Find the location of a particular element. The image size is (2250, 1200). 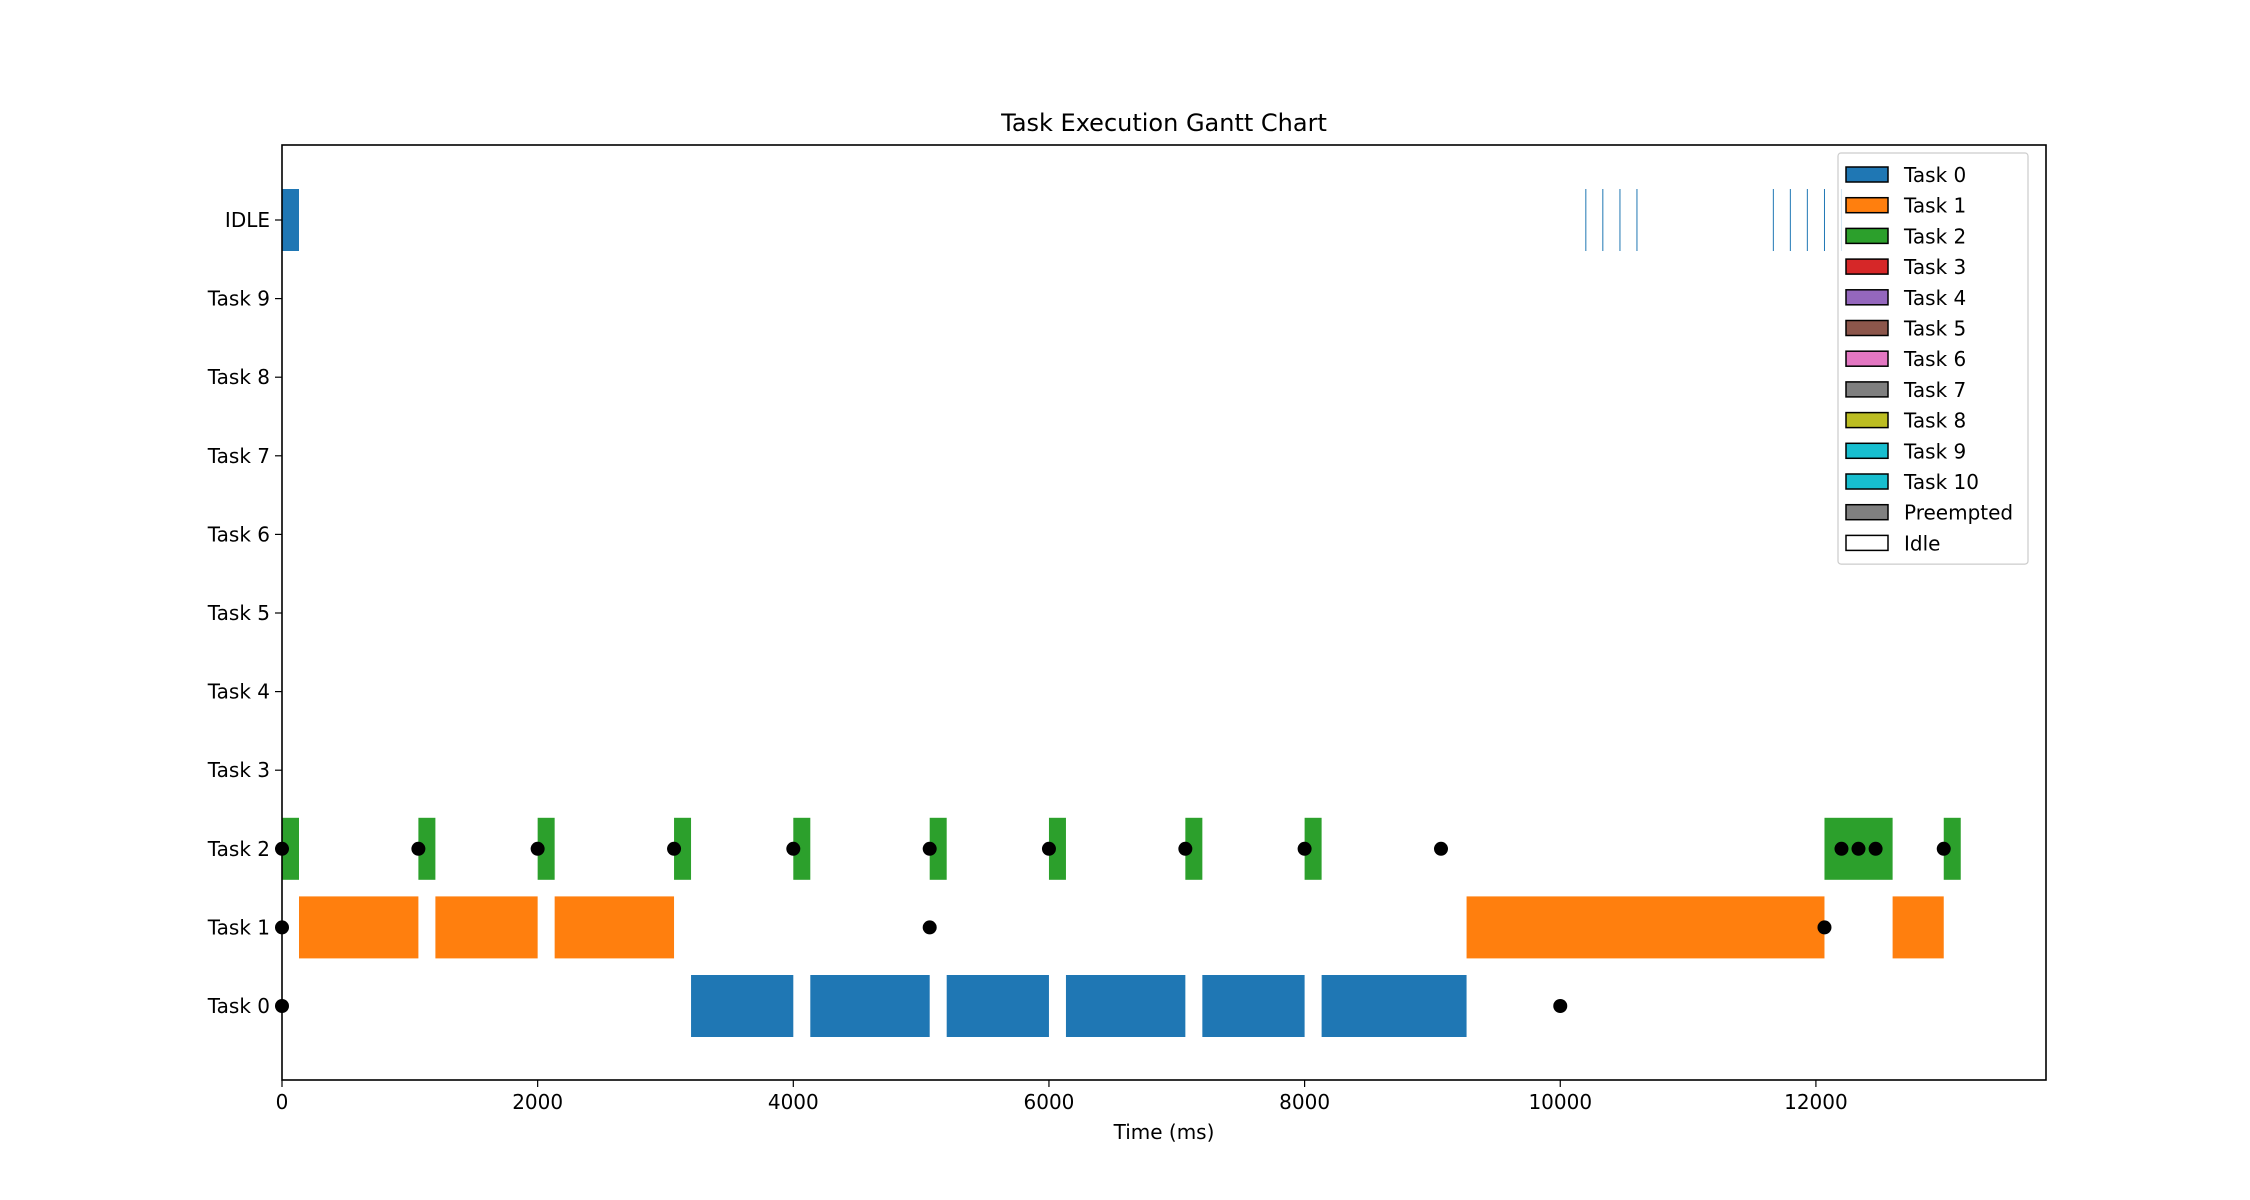

y-tick-label-task-3: Task 3 is located at coordinates (238, 770).